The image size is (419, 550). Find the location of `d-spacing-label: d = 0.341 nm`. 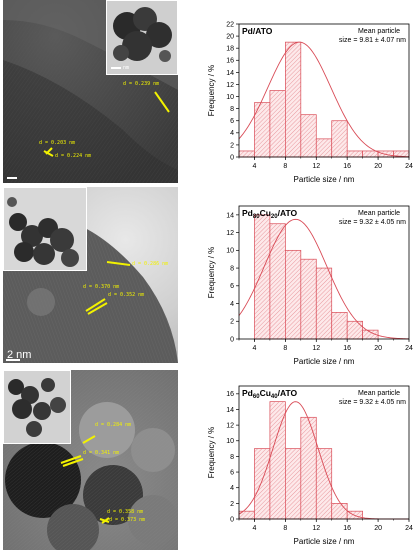

d-spacing-label: d = 0.341 nm is located at coordinates (101, 453).